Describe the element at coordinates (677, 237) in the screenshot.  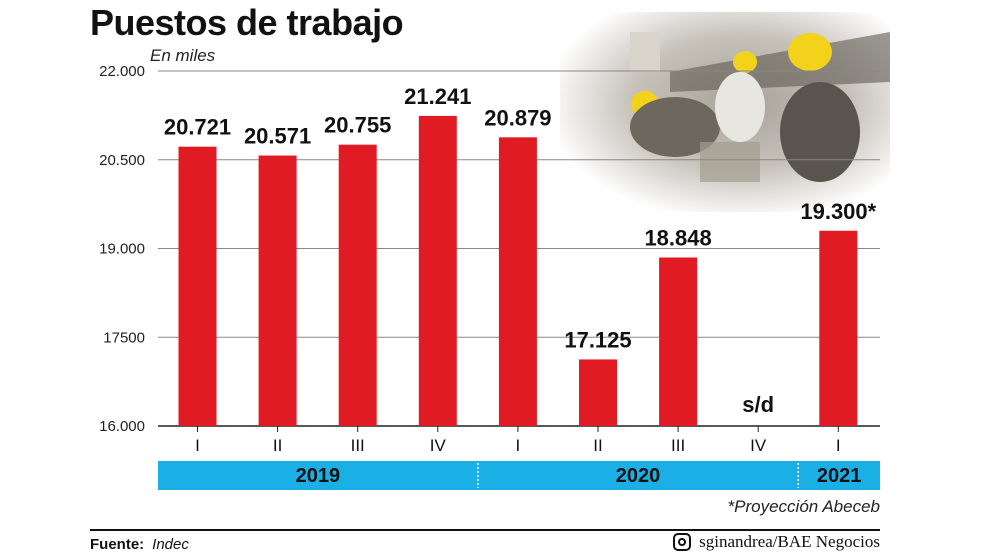
I see `data-label: 18.848` at that location.